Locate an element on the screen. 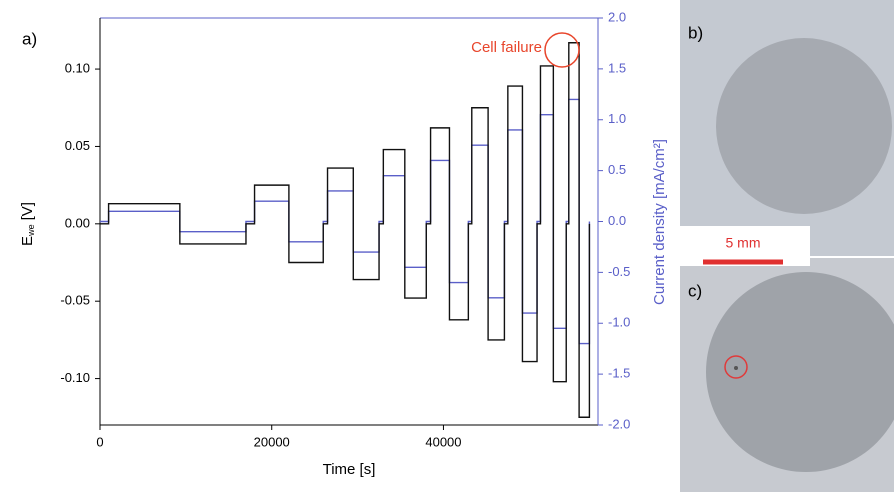 Image resolution: width=894 pixels, height=497 pixels. y2-tick-label: 1.5 is located at coordinates (617, 67).